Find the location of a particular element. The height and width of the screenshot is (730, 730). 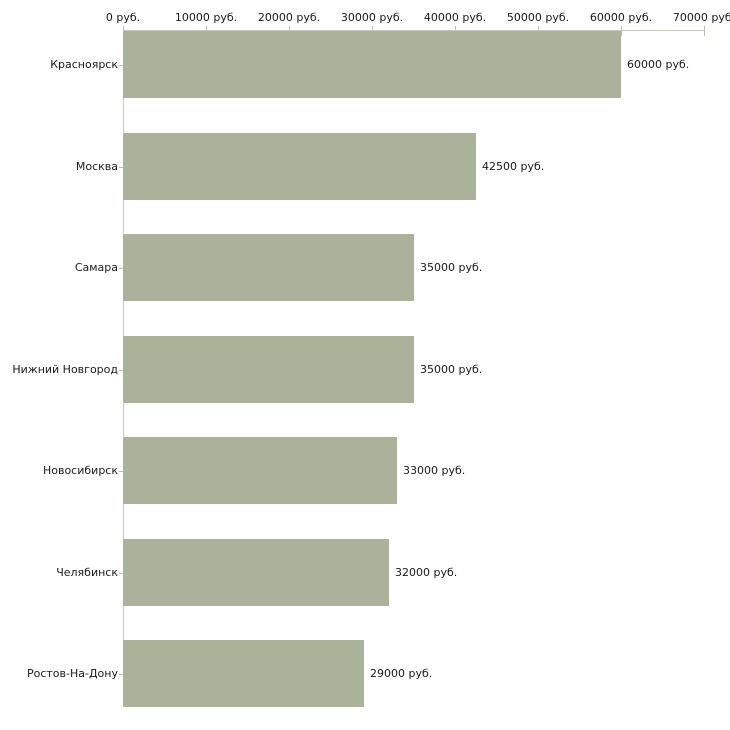

x-axis-tick-label: 20000 руб. is located at coordinates (289, 17).